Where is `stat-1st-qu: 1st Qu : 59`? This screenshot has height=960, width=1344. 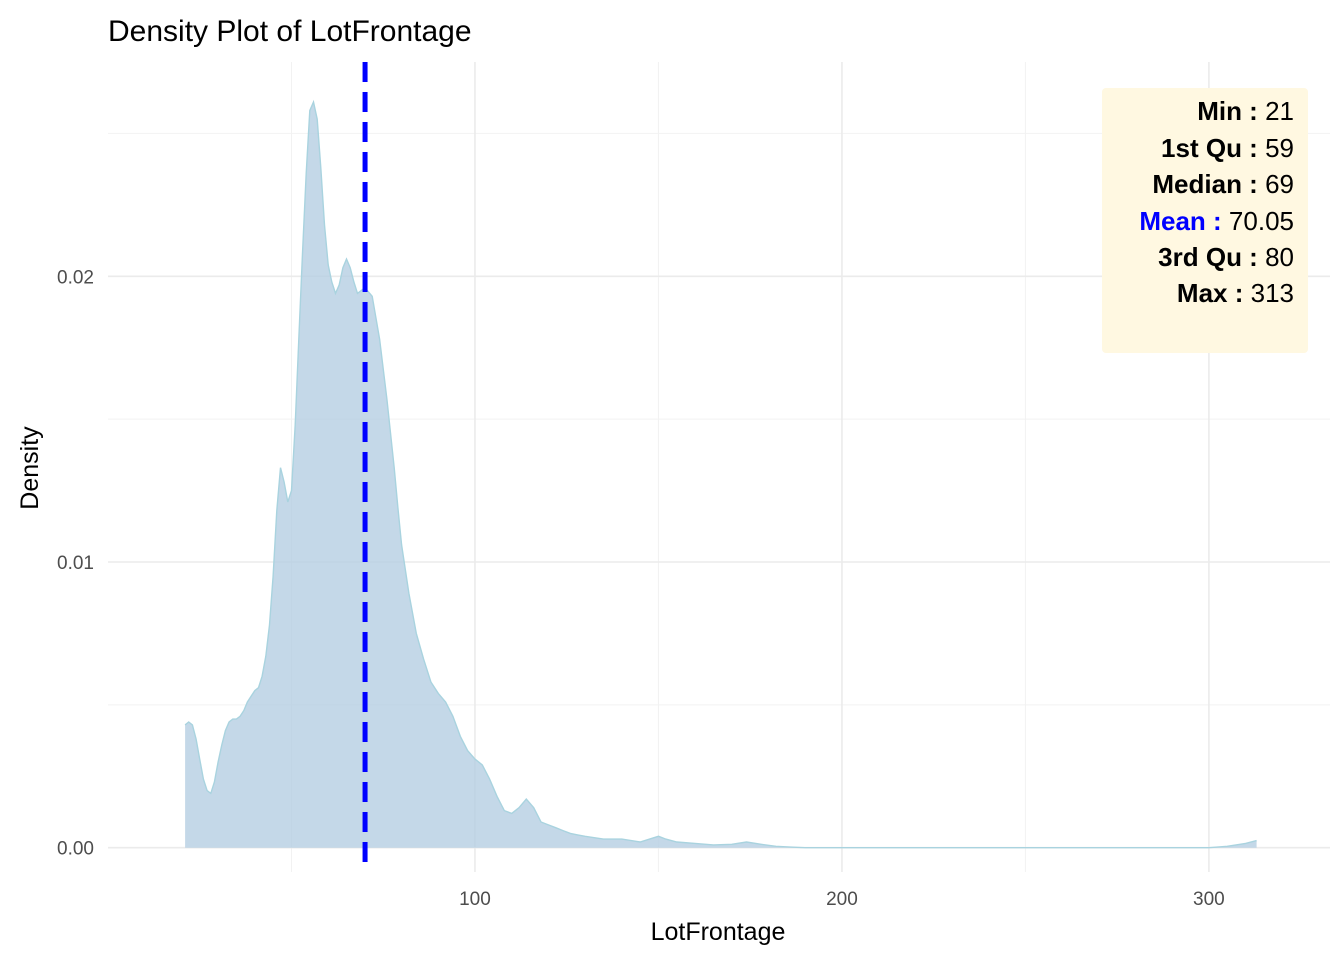
stat-1st-qu: 1st Qu : 59 is located at coordinates (1227, 148).